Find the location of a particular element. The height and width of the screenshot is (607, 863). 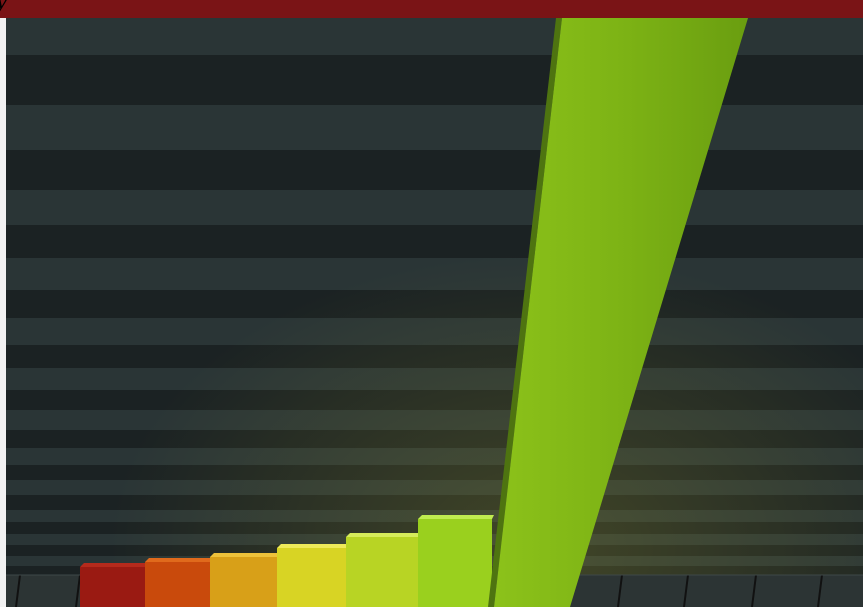

bars is located at coordinates (287, 561).